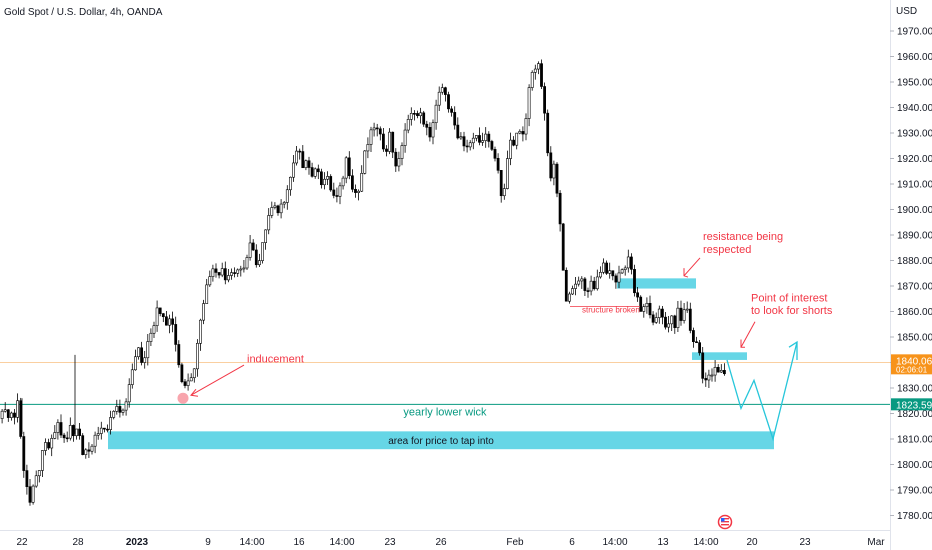 This screenshot has width=932, height=550. Describe the element at coordinates (914, 57) in the screenshot. I see `y-tick-label: 1960.000` at that location.